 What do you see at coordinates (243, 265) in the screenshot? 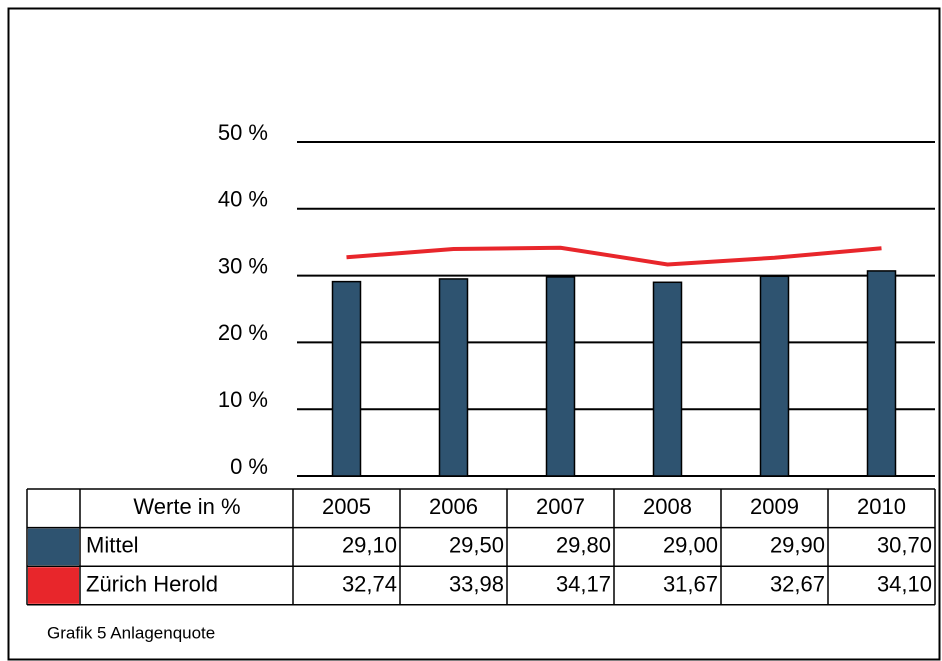
I see `y-tick-label: 30 %` at bounding box center [243, 265].